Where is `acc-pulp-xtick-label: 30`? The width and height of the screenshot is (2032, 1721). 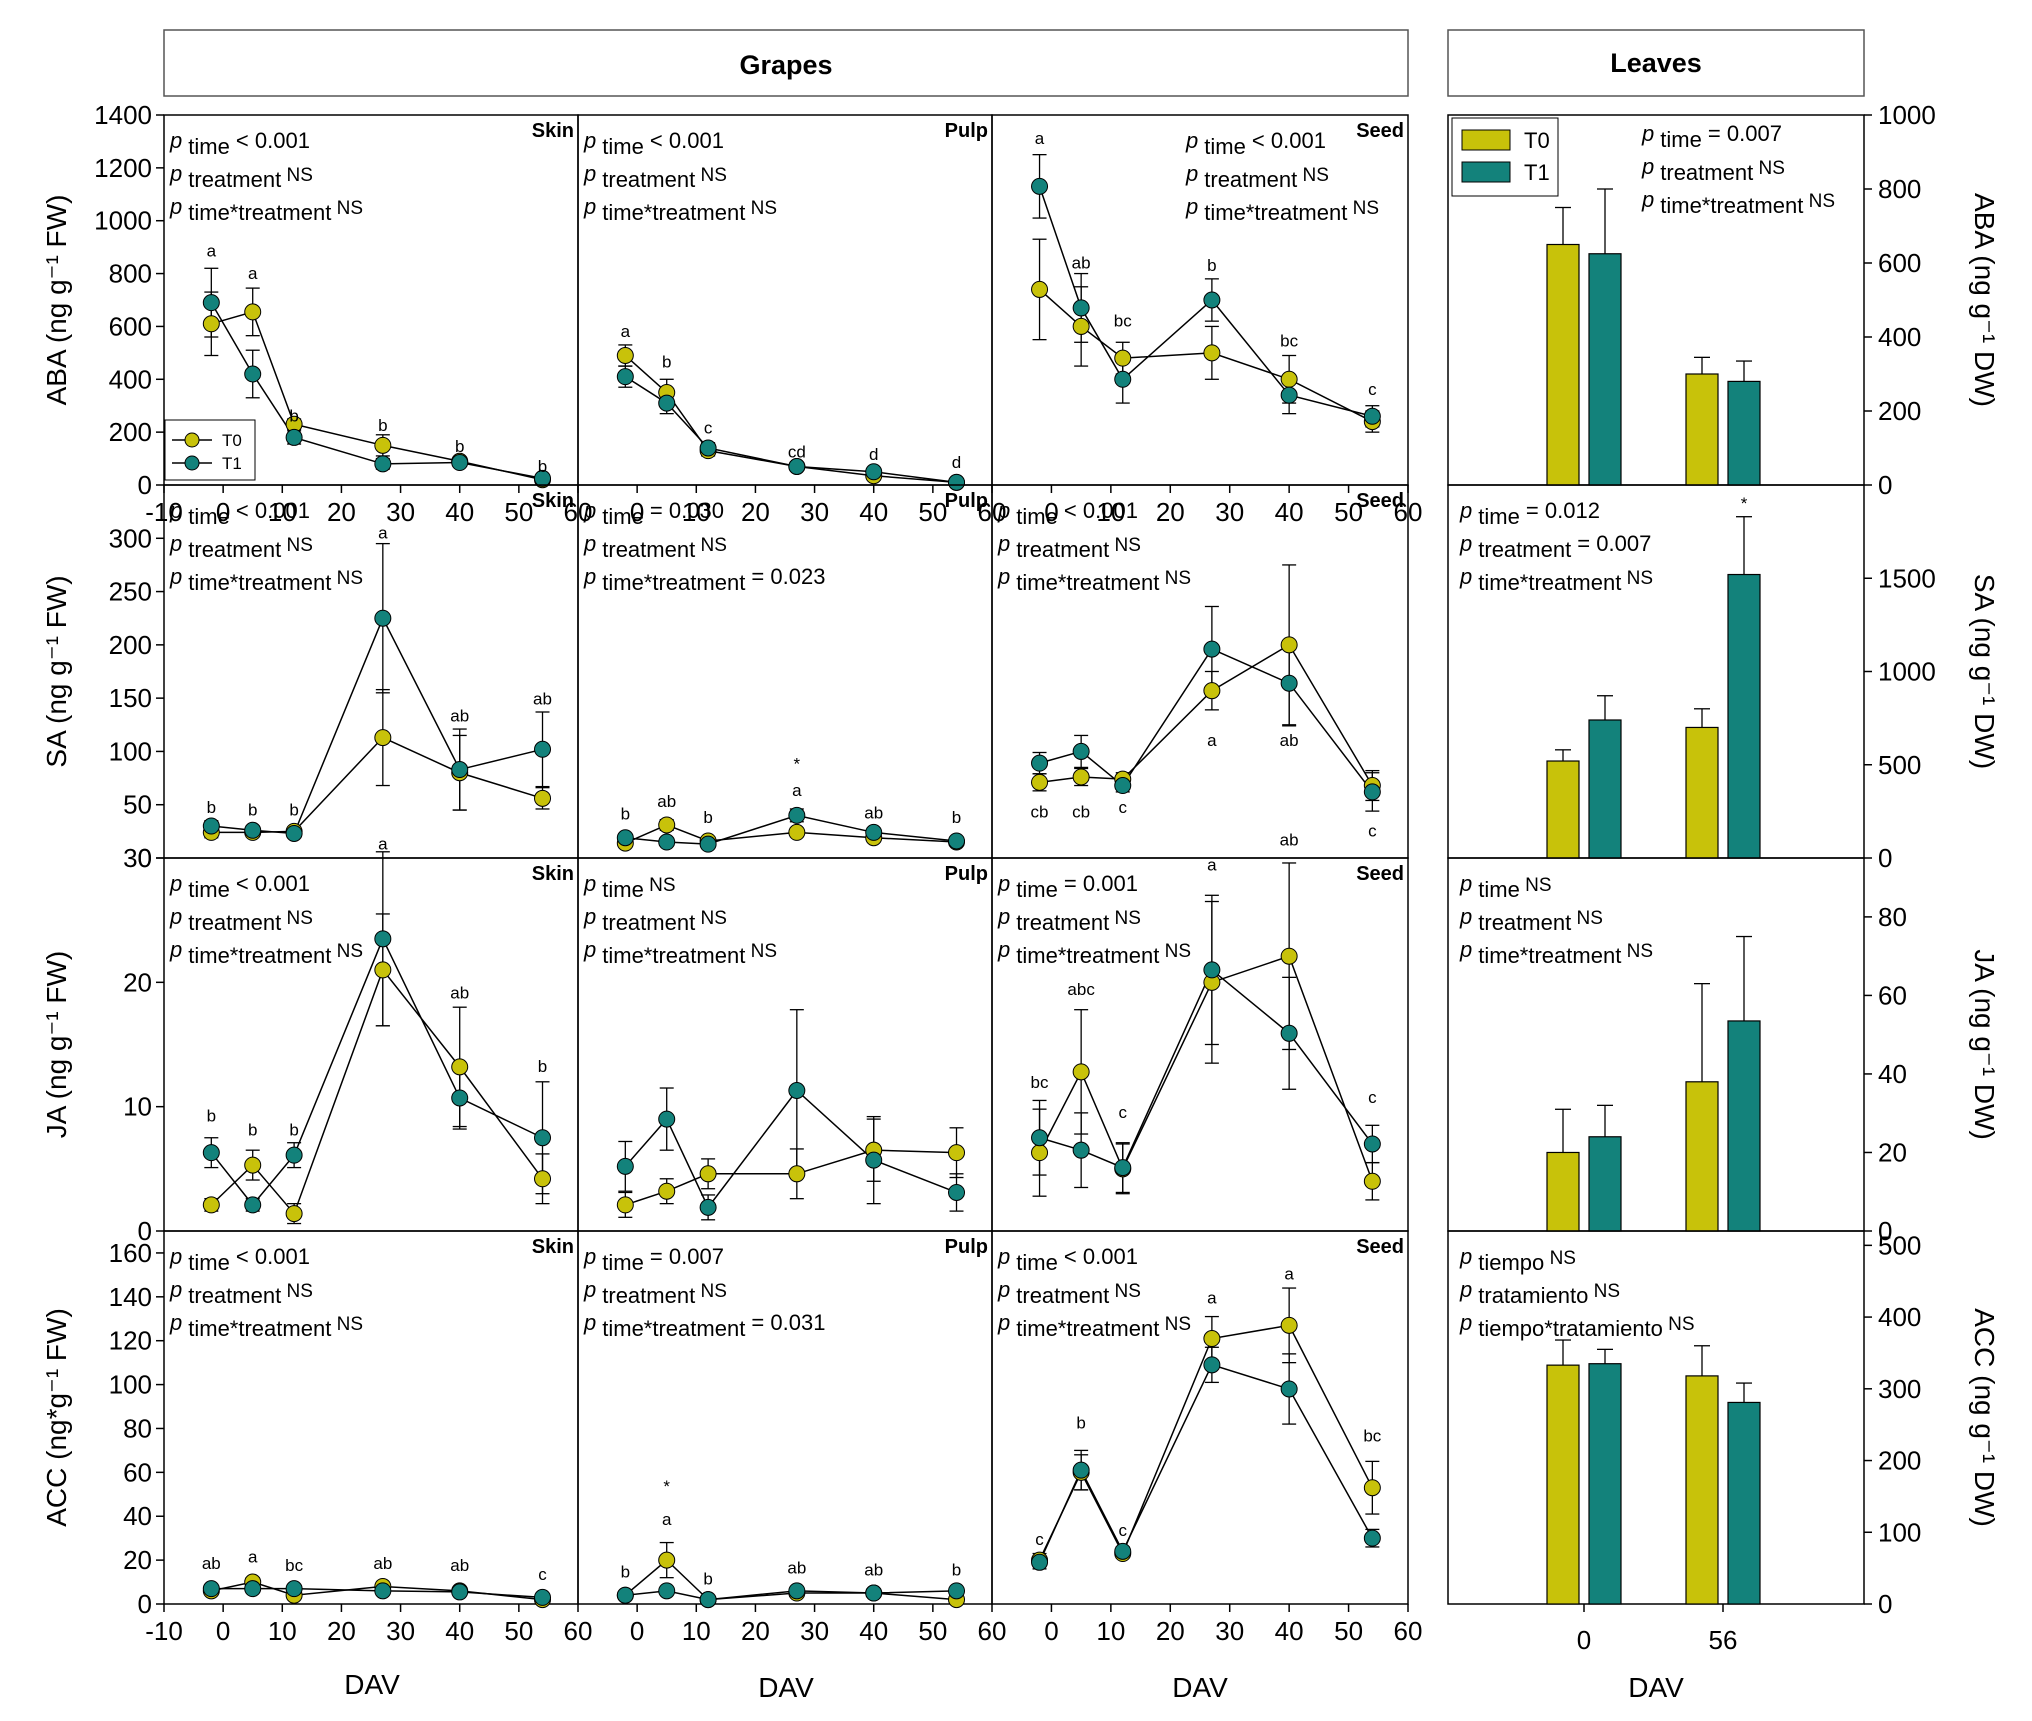
acc-pulp-xtick-label: 30 is located at coordinates (814, 1631).